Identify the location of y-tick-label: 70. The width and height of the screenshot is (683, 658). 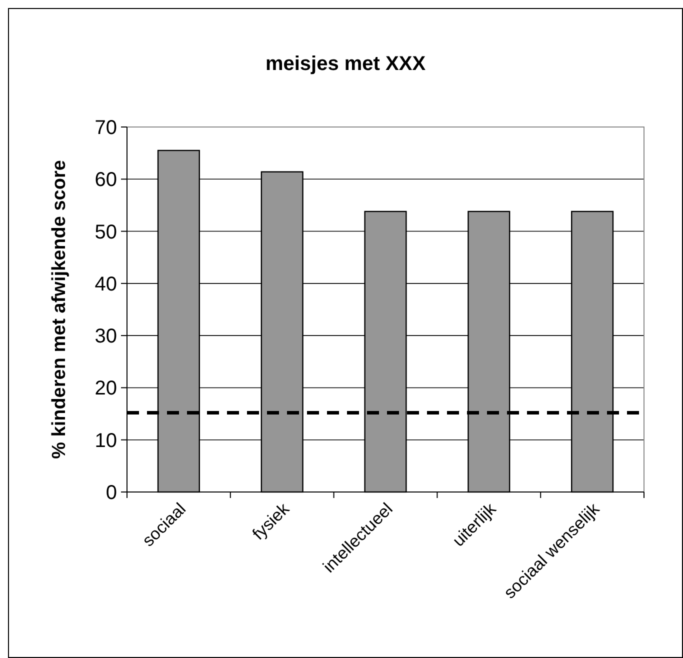
(105, 128).